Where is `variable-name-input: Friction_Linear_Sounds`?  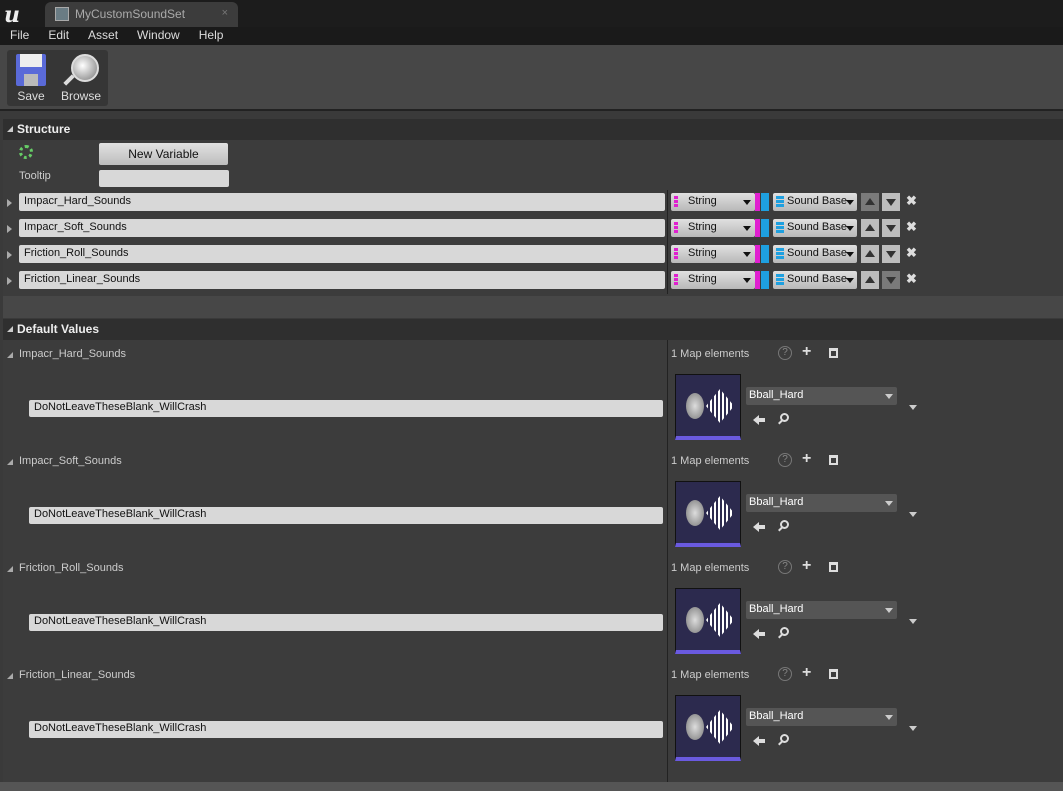 variable-name-input: Friction_Linear_Sounds is located at coordinates (342, 280).